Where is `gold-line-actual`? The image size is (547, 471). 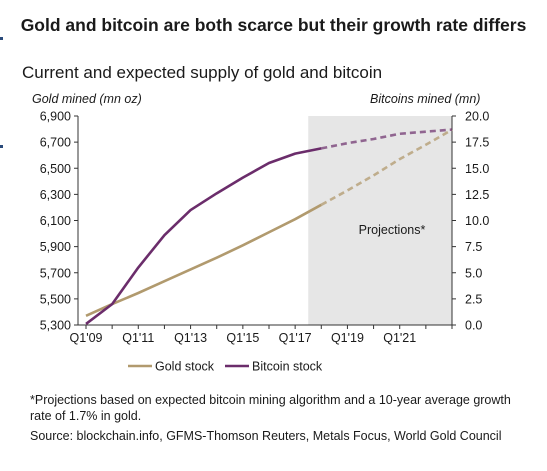 gold-line-actual is located at coordinates (203, 260).